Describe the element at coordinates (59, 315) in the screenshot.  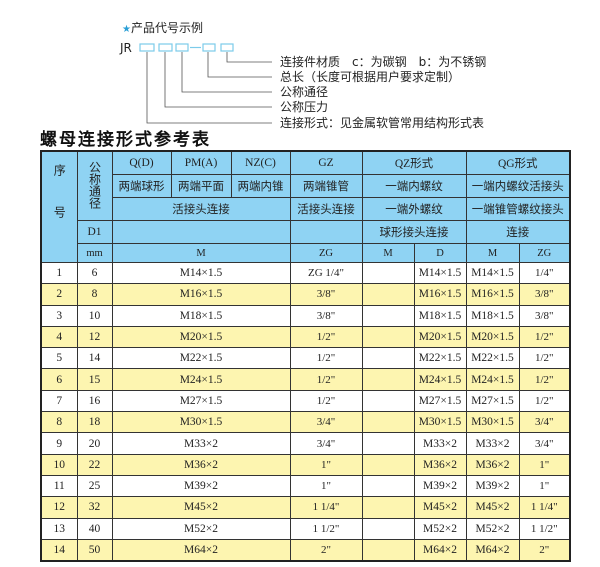
I see `cell-seq: 3` at that location.